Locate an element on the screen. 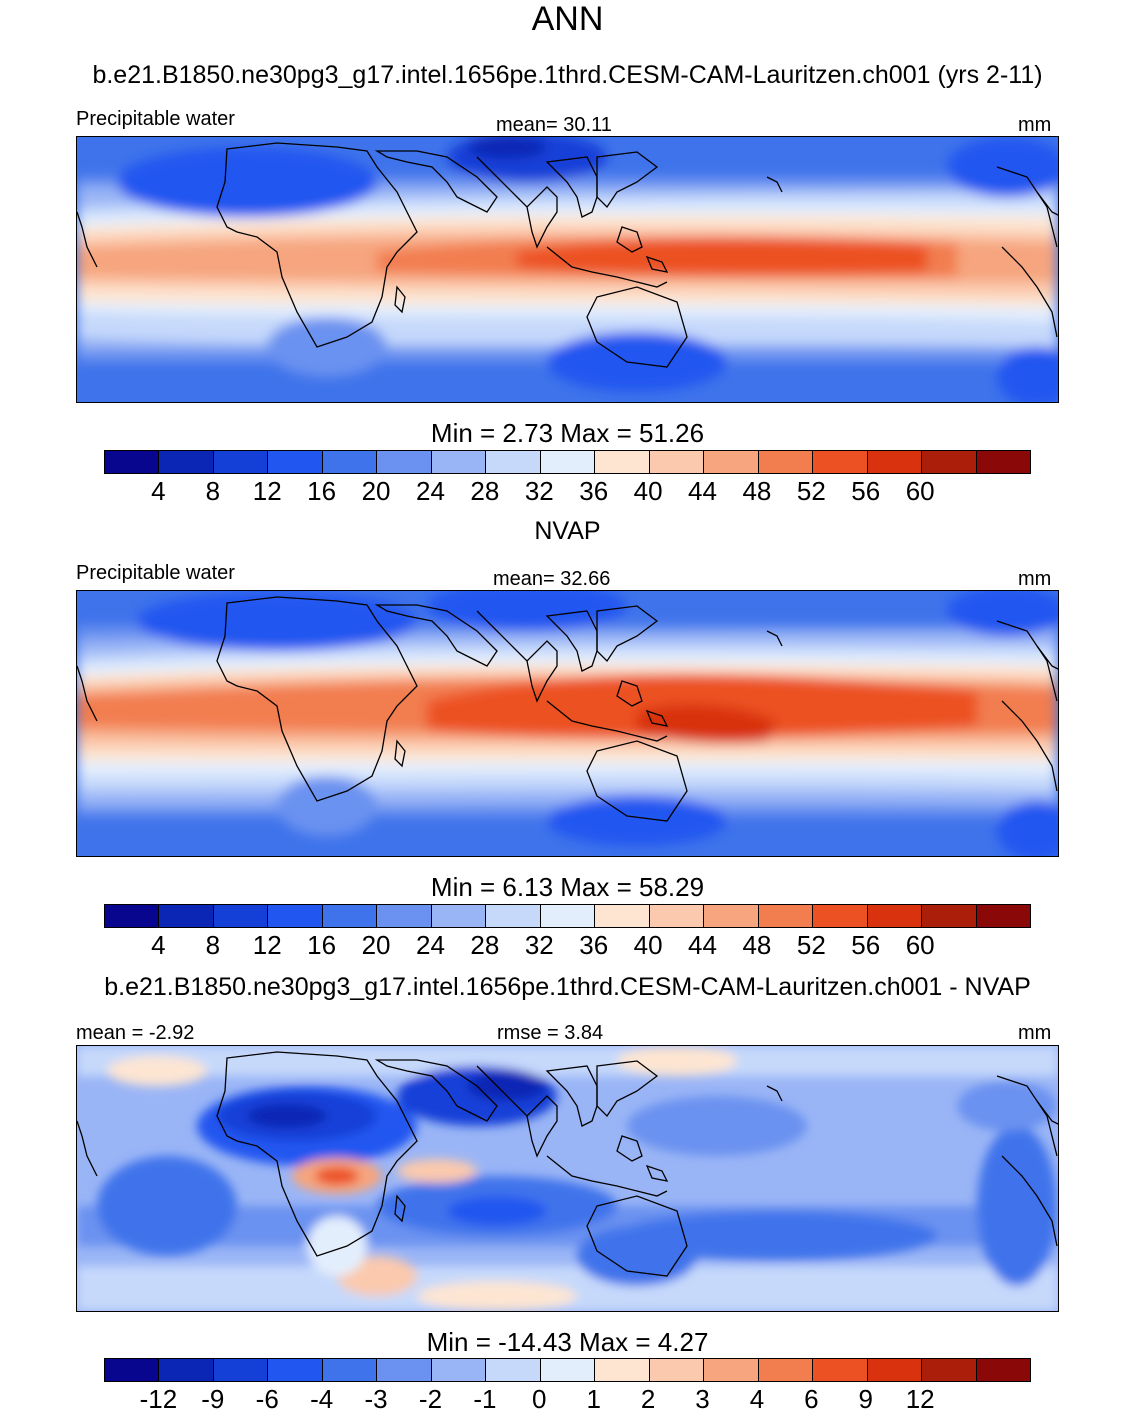 The width and height of the screenshot is (1135, 1416). panel2-colorbar-ticks: 4 8 12 16 20 24 28 32 36 40 44 48 52 56 60 is located at coordinates (567, 946).